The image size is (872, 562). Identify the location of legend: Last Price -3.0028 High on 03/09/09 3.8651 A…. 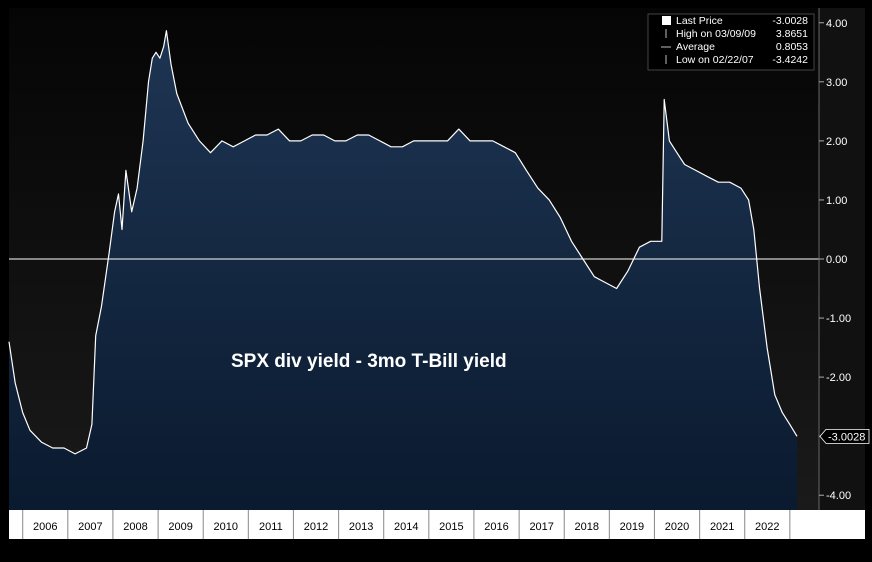
(734, 40).